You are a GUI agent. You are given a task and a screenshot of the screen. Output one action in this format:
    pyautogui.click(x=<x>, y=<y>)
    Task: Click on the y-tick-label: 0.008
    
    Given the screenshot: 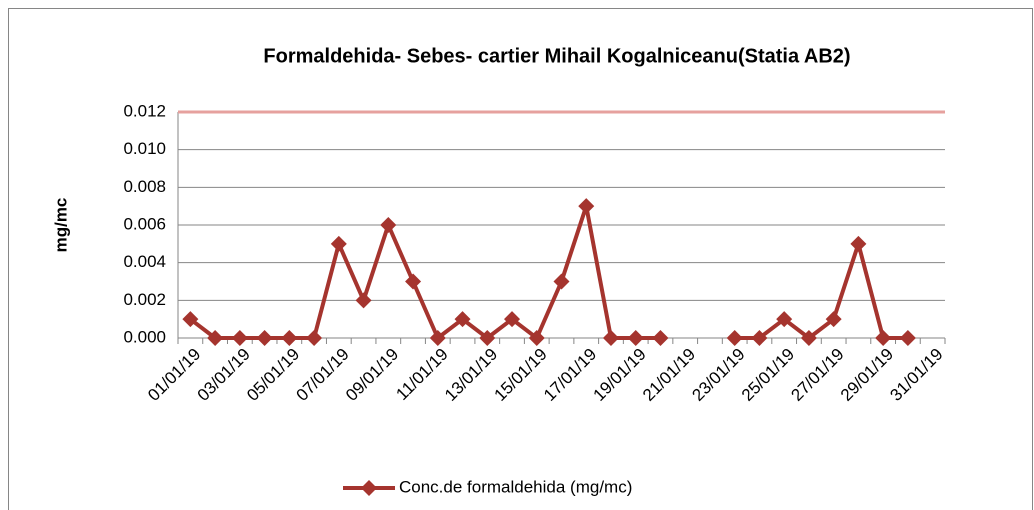 What is the action you would take?
    pyautogui.click(x=144, y=186)
    